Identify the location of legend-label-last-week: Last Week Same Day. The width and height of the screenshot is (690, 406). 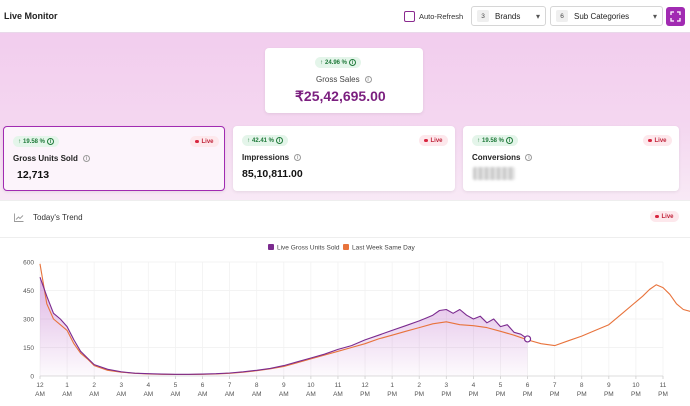
(383, 248).